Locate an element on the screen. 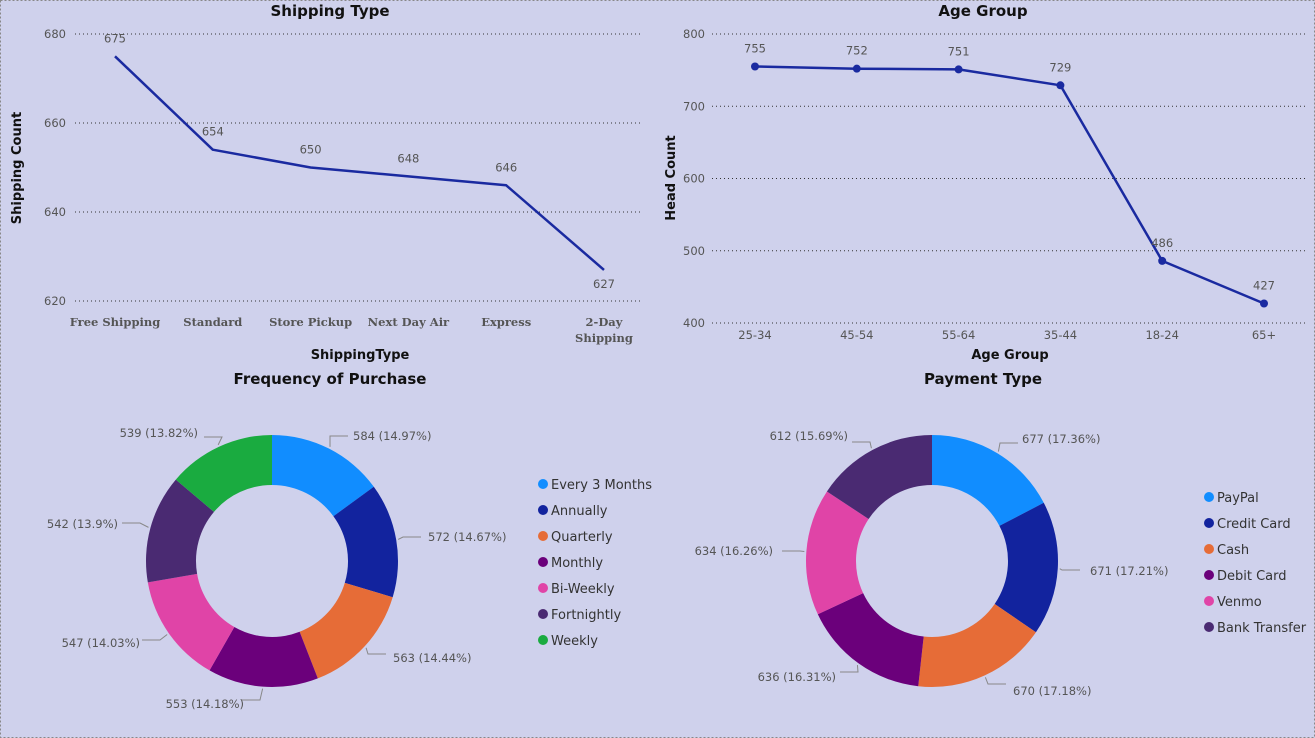 The width and height of the screenshot is (1315, 738). legend-label: Credit Card is located at coordinates (1254, 524).